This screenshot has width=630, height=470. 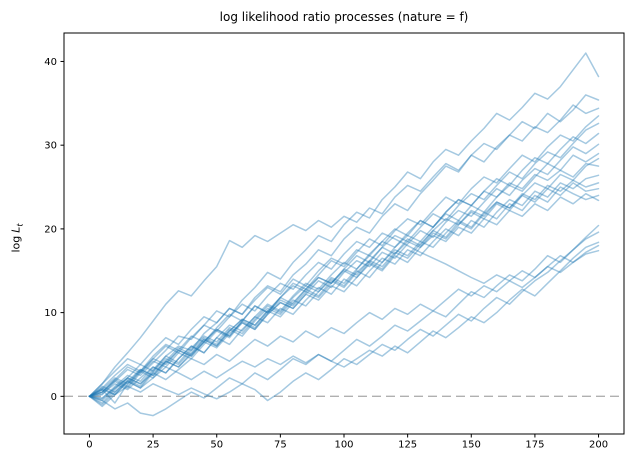 What do you see at coordinates (534, 444) in the screenshot?
I see `x-tick-label: 175` at bounding box center [534, 444].